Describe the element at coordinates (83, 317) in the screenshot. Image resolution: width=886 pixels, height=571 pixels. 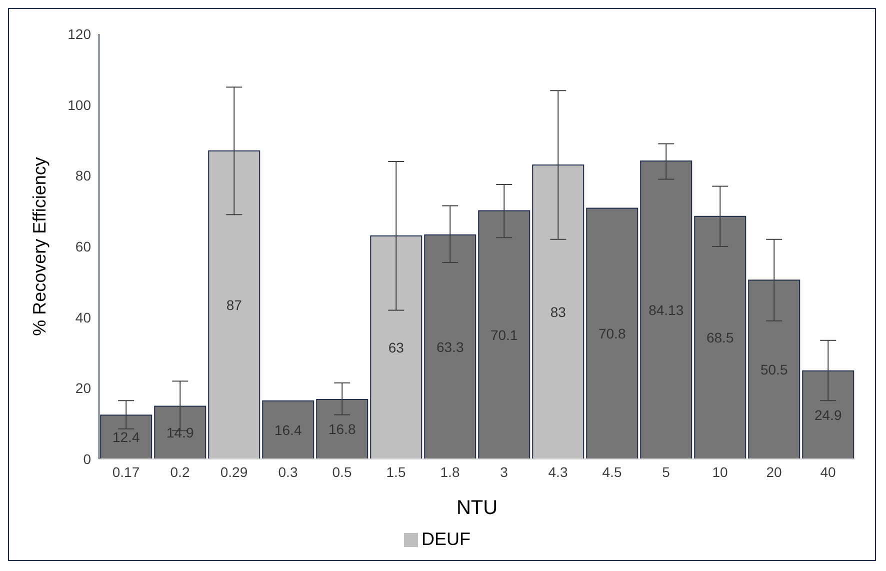
I see `y-tick-label: 40` at that location.